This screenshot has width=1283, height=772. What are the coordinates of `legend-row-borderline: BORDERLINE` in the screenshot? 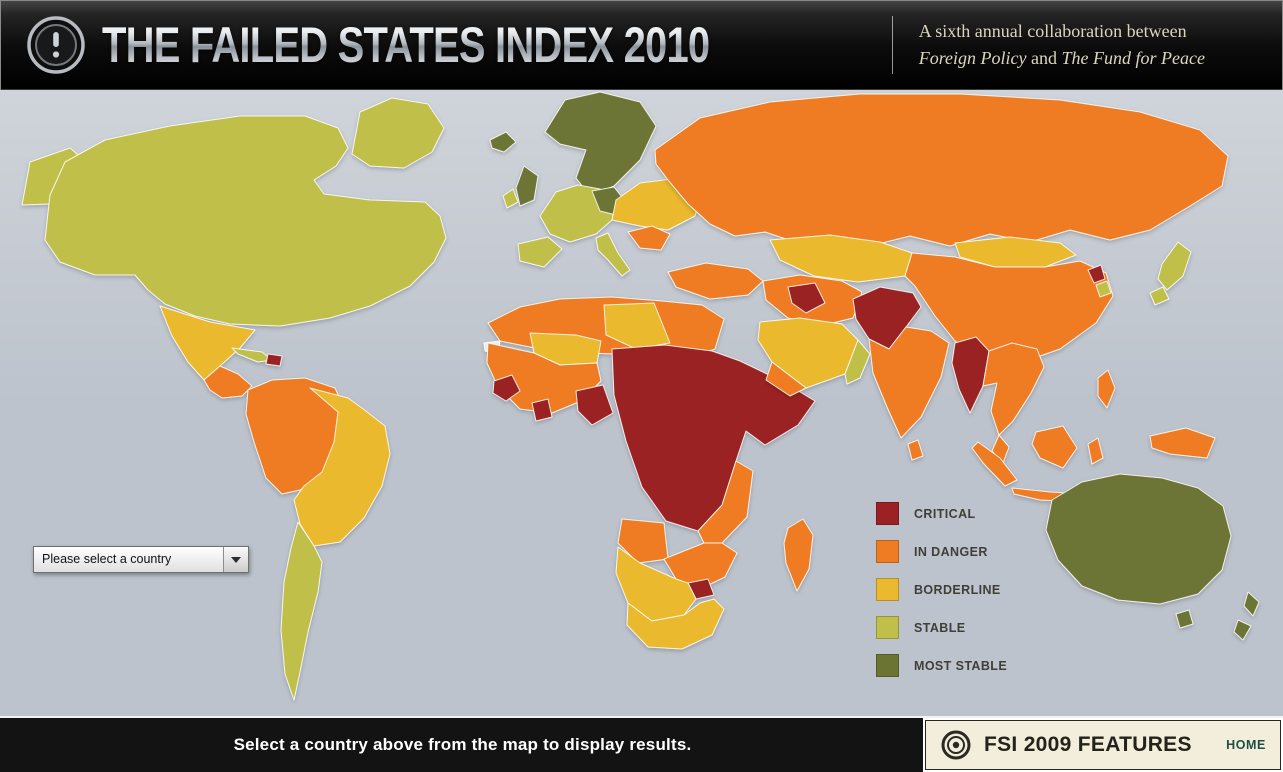 It's located at (941, 589).